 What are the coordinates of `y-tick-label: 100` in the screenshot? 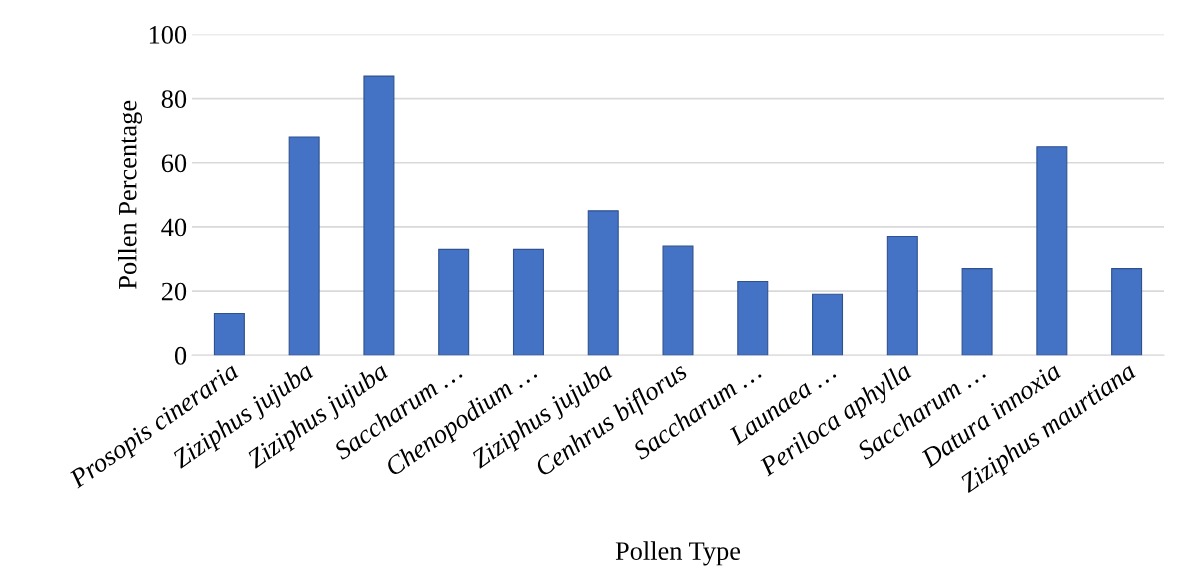 It's located at (168, 34).